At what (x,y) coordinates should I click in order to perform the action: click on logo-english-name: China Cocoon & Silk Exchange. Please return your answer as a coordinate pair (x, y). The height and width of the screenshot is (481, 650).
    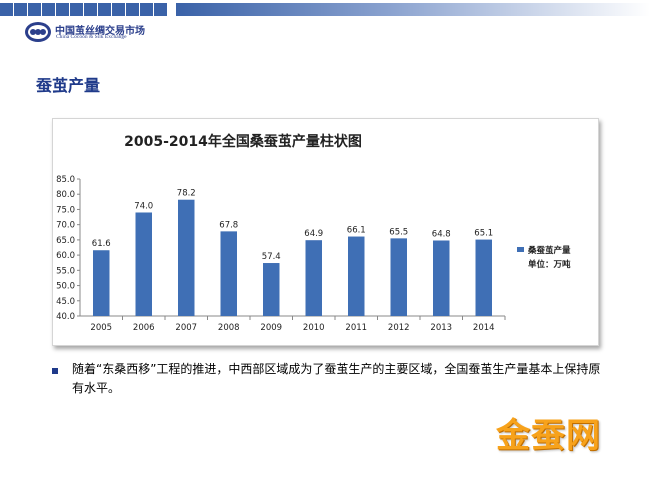
    Looking at the image, I should click on (91, 37).